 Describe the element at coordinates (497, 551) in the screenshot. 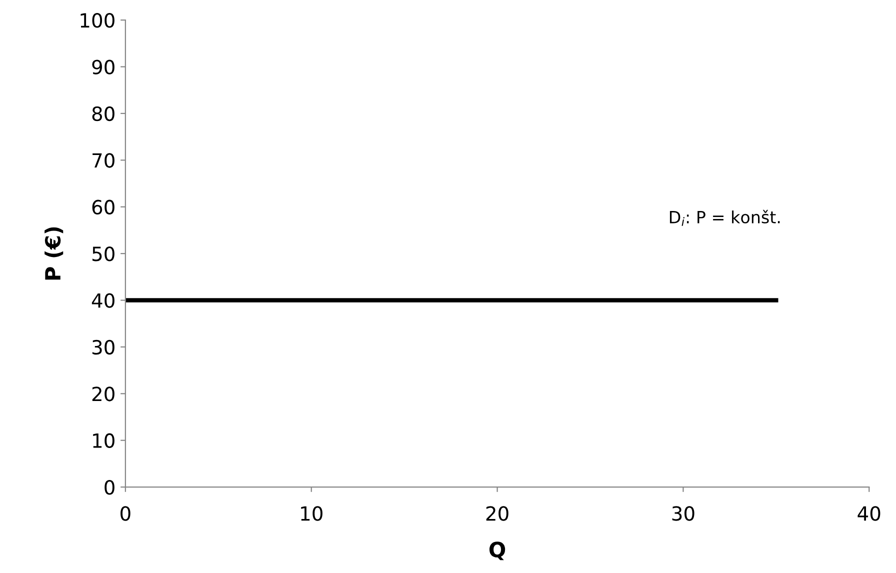

I see `x-axis-title: Q` at that location.